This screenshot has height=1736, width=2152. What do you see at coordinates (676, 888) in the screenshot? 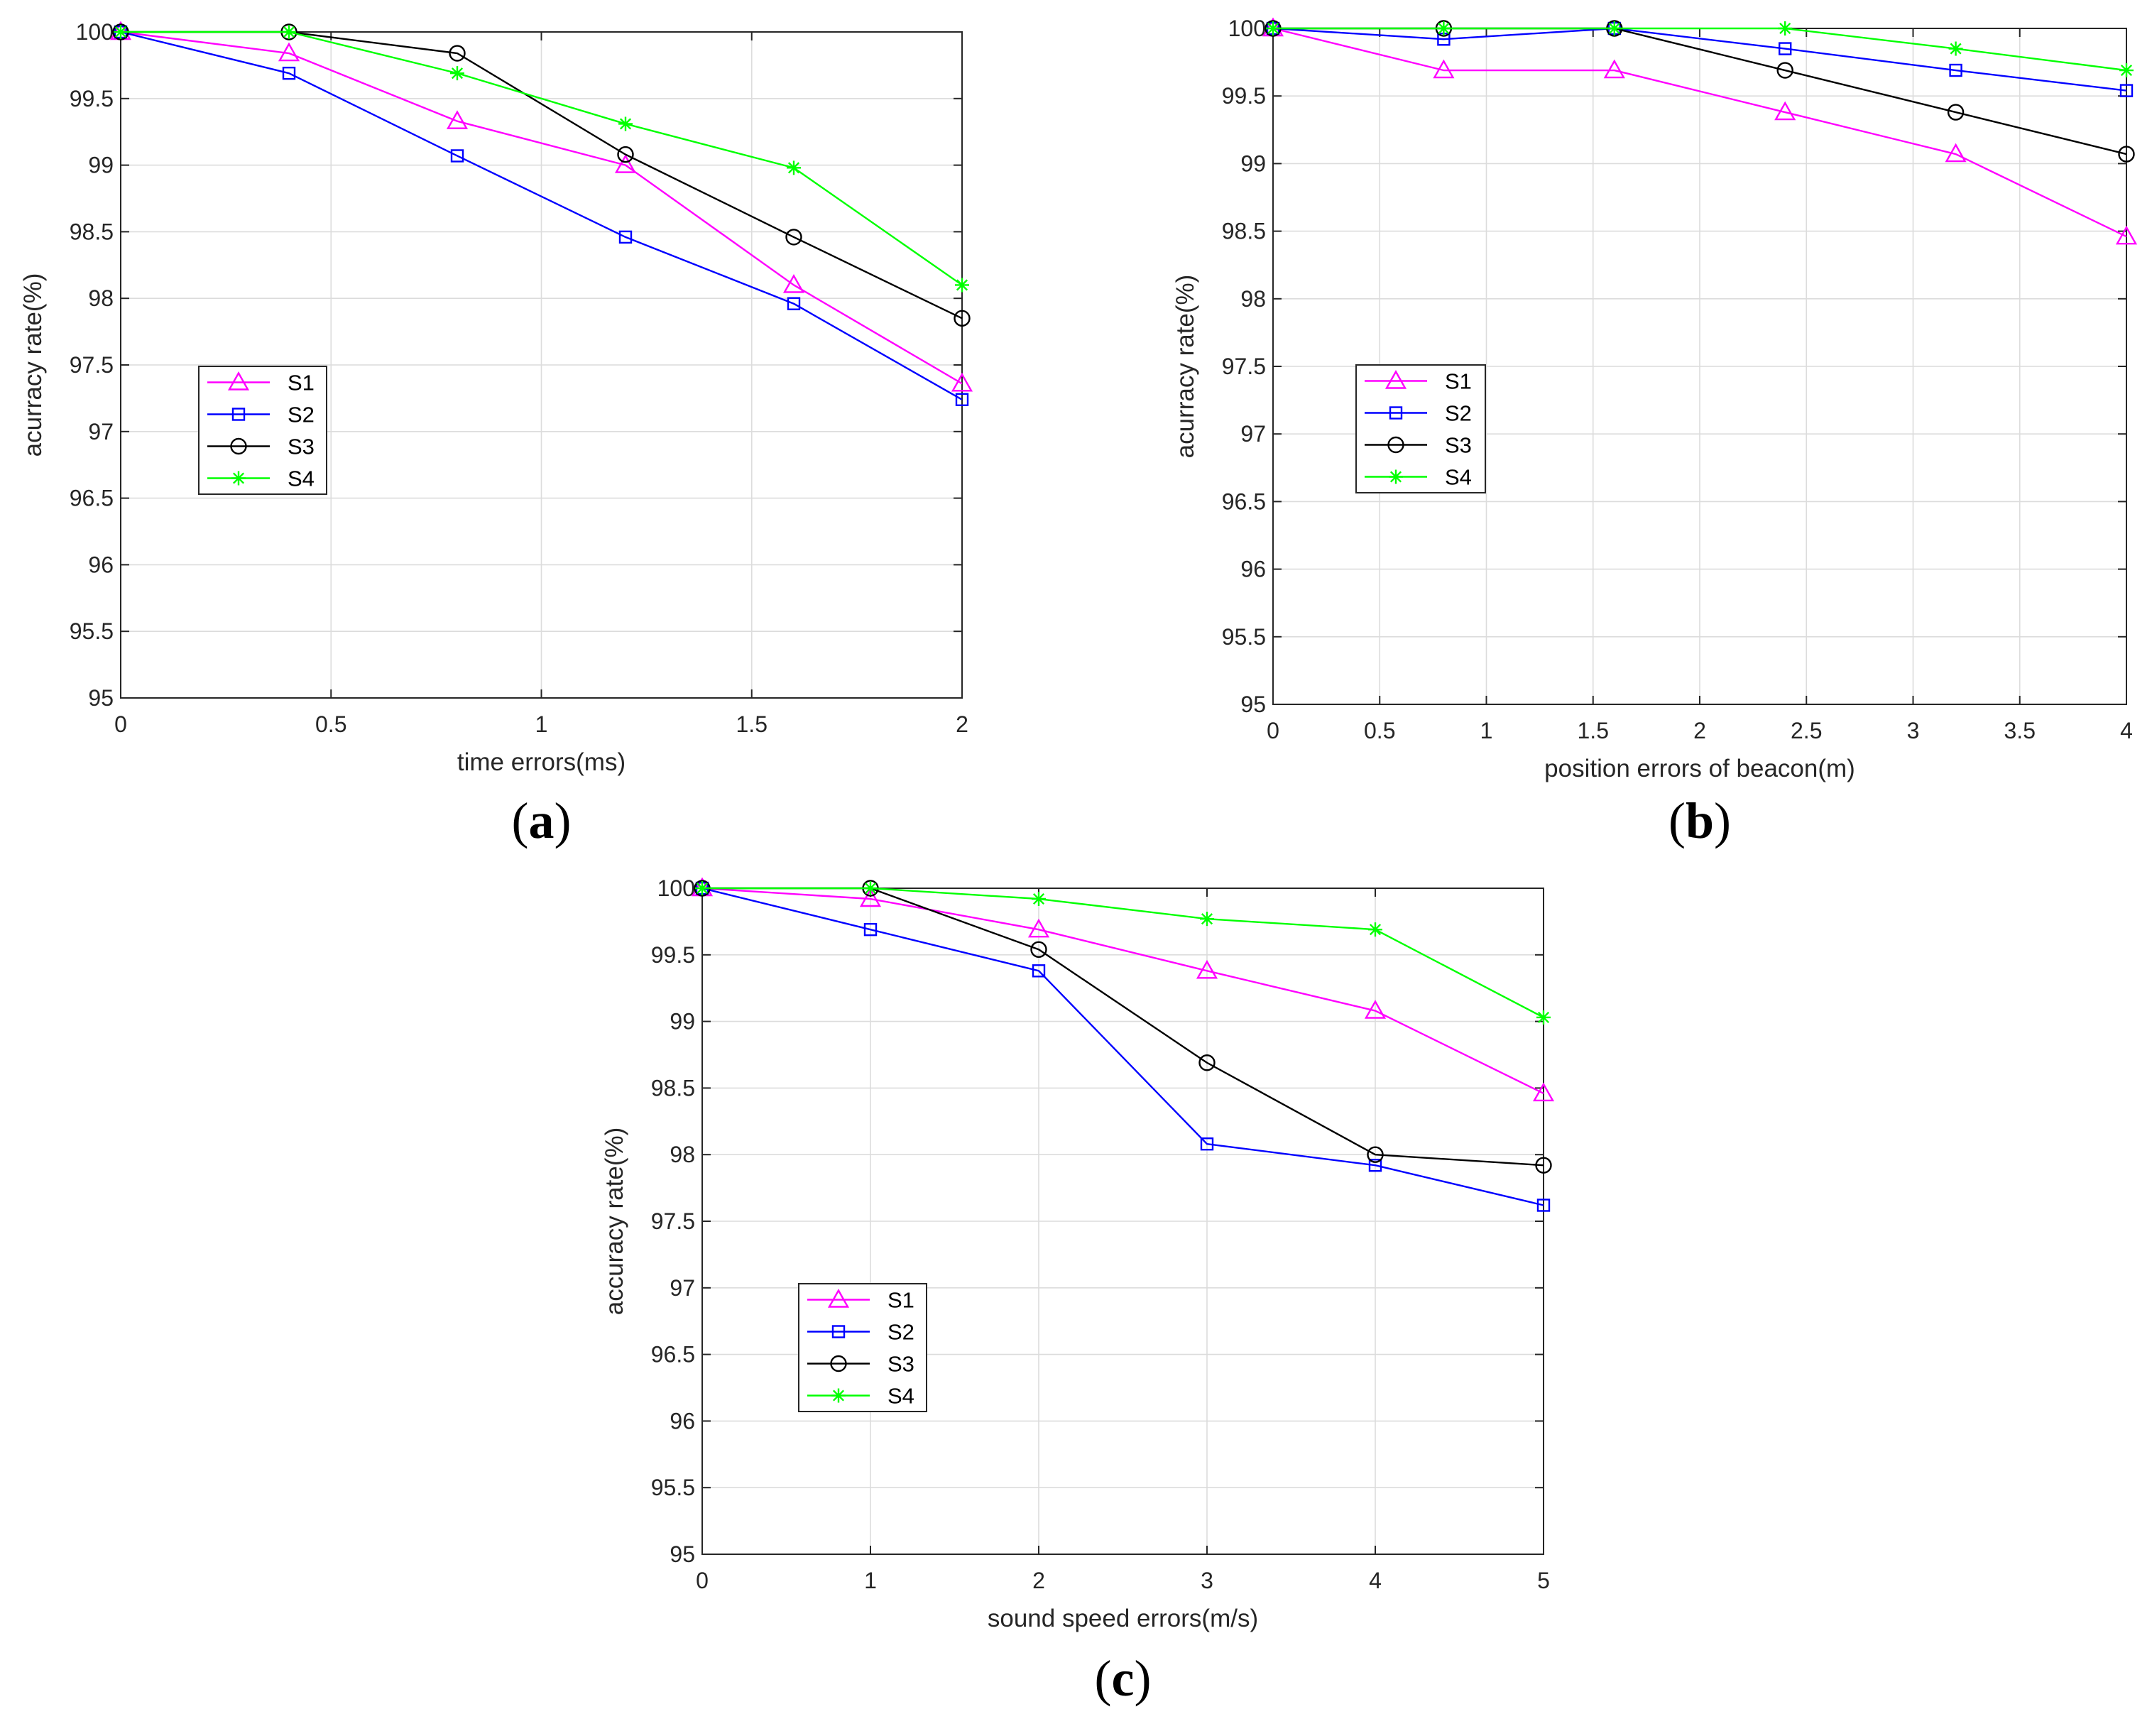
I see `y-tick-label-c: 100` at bounding box center [676, 888].